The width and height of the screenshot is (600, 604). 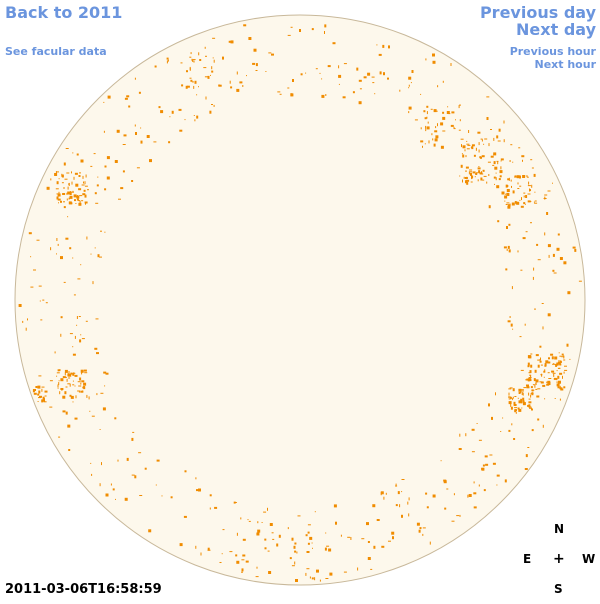 What do you see at coordinates (56, 51) in the screenshot?
I see `see-facular-data-link: See facular data` at bounding box center [56, 51].